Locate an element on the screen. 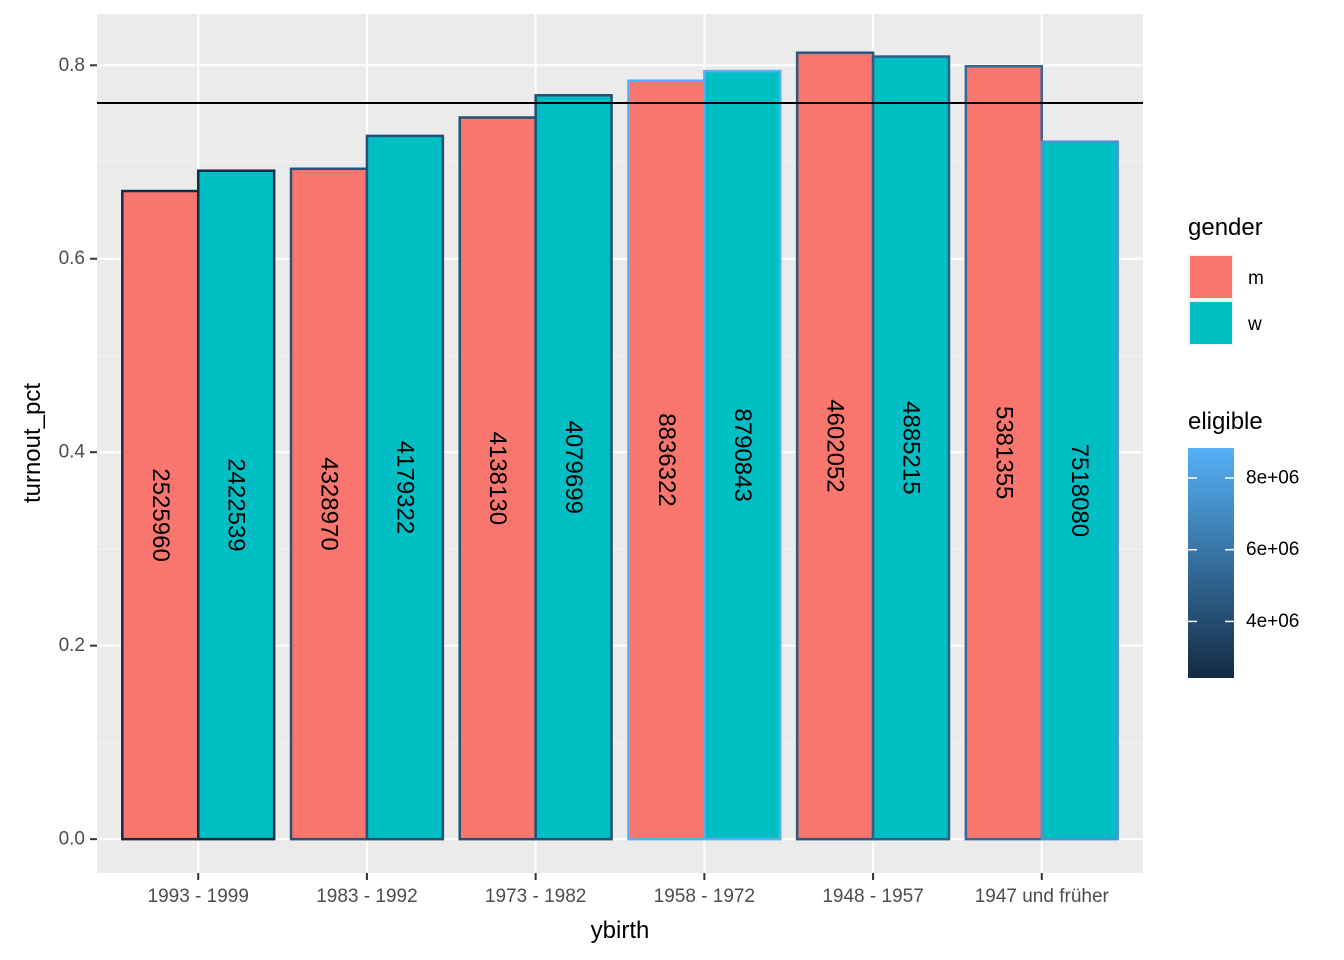 The width and height of the screenshot is (1344, 960). x-tick-label: 1983 - 1992 is located at coordinates (366, 896).